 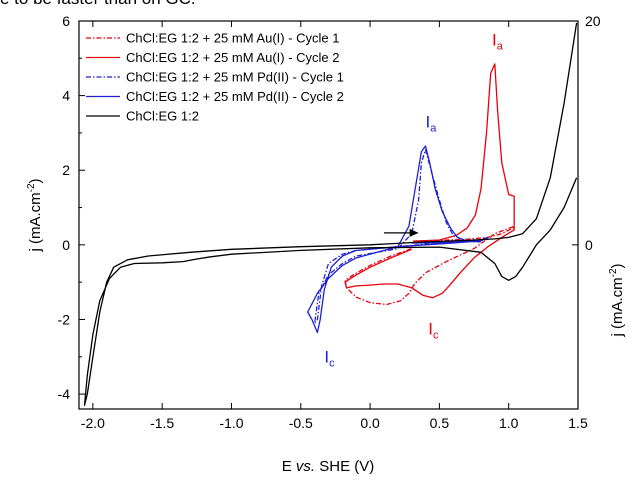 What do you see at coordinates (35, 215) in the screenshot?
I see `y-axis-title: j (mA.cm-2)` at bounding box center [35, 215].